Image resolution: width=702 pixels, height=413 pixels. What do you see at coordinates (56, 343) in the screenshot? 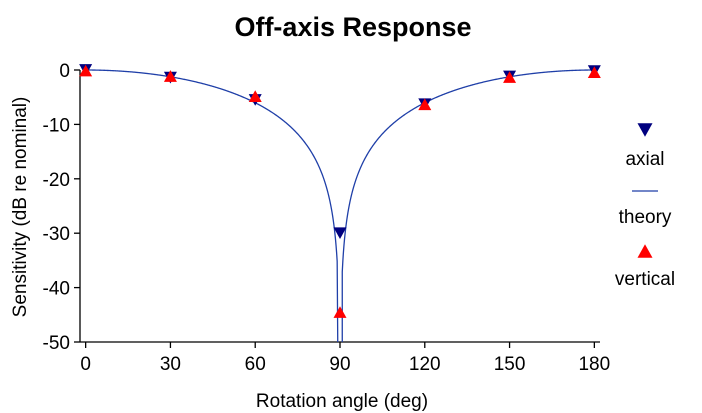
I see `y-tick-label: -50` at bounding box center [56, 343].